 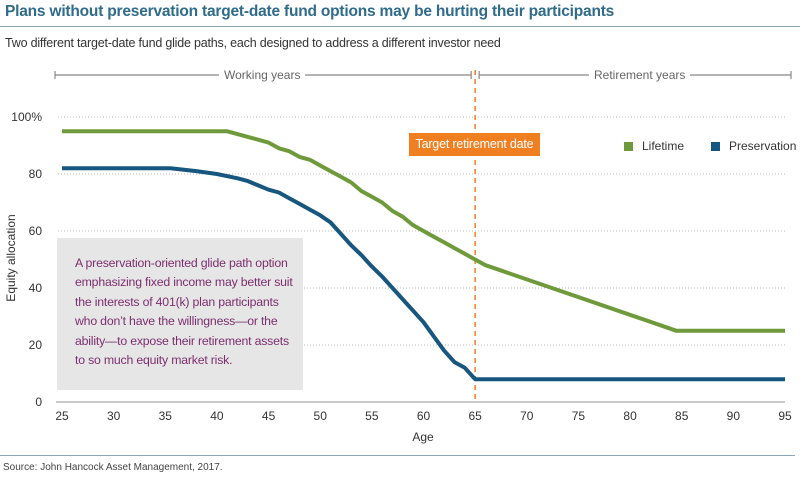 I want to click on y-tick-label: 100%, so click(x=26, y=117).